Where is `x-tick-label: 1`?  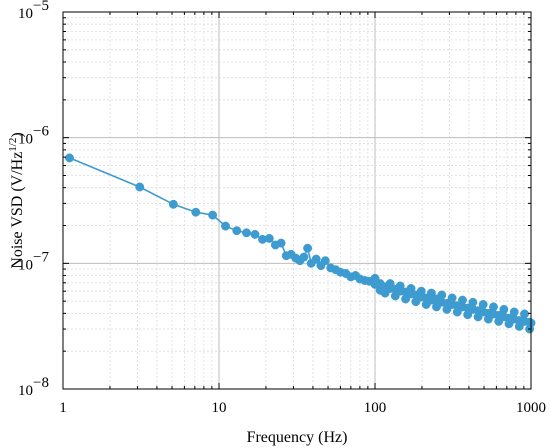
x-tick-label: 1 is located at coordinates (63, 408).